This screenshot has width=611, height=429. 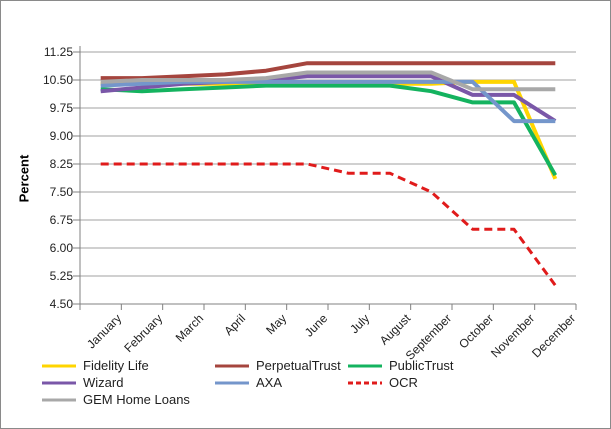 I want to click on legend-swatch-wizard, so click(x=59, y=382).